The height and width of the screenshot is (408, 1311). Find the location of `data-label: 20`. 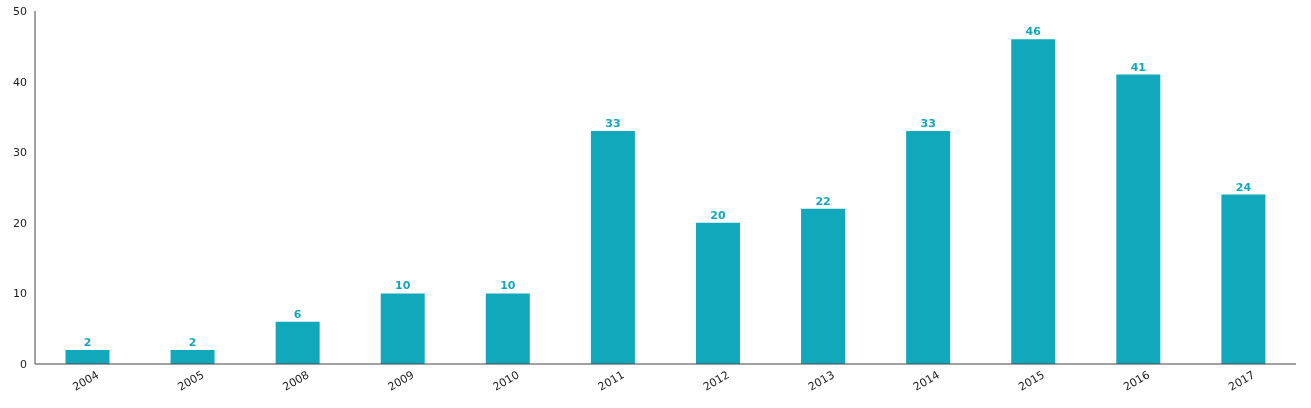

data-label: 20 is located at coordinates (718, 215).